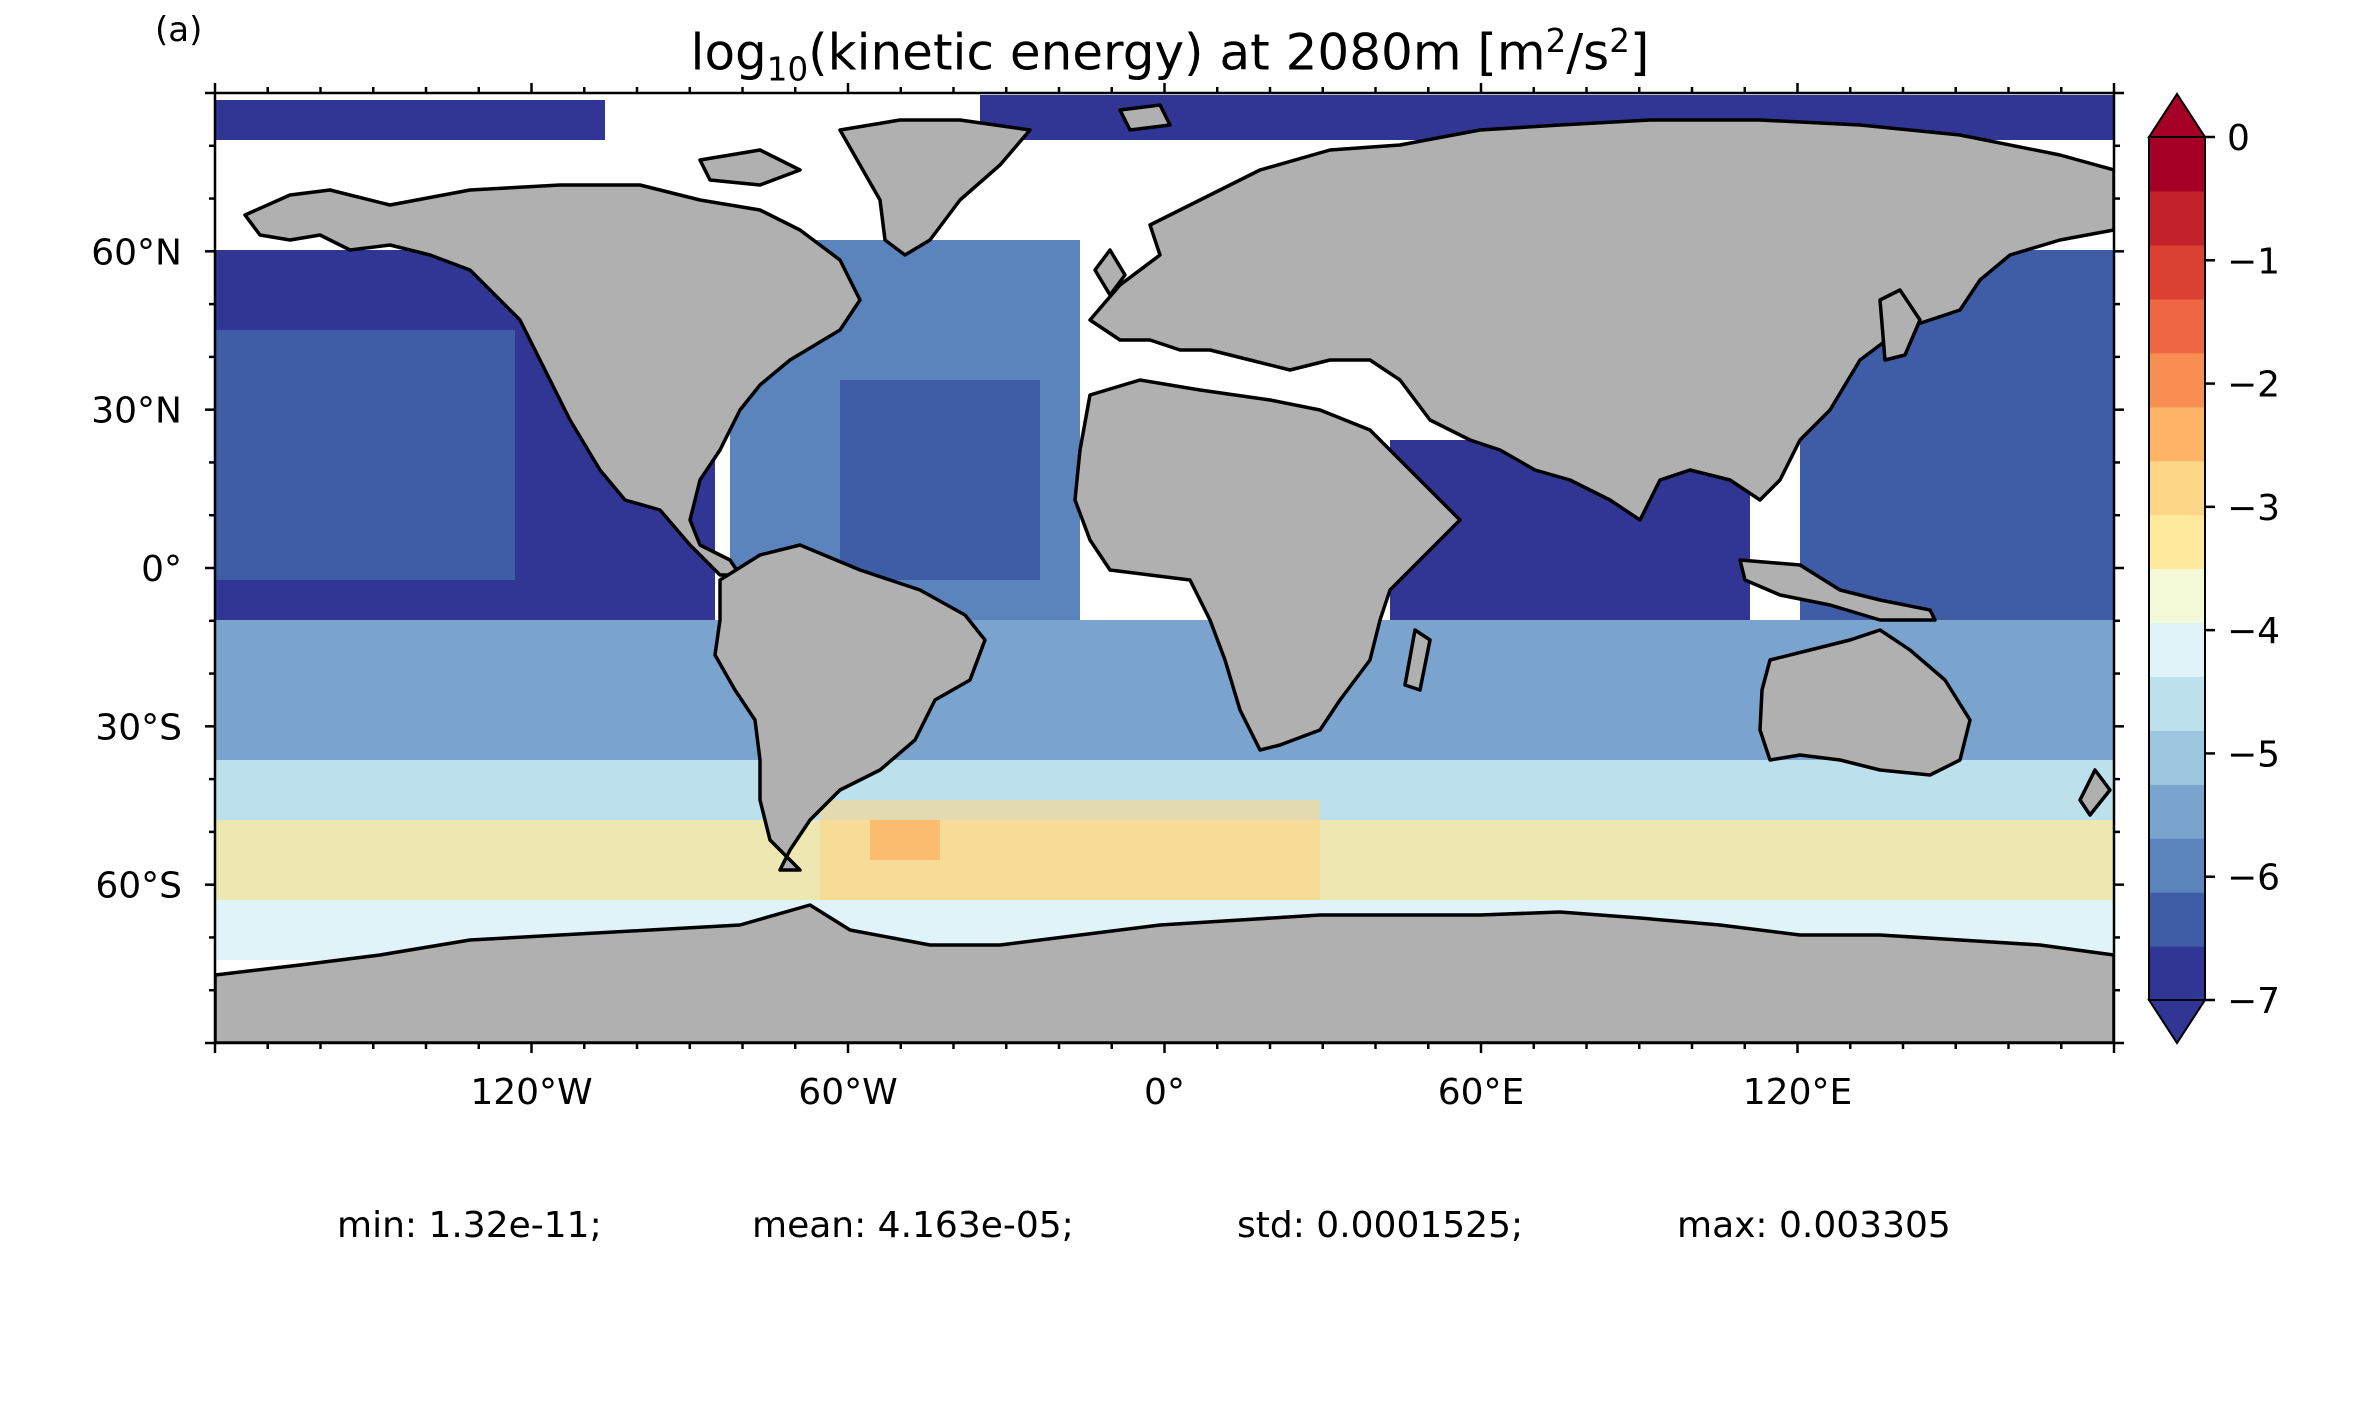  What do you see at coordinates (552, 380) in the screenshot?
I see `north-america` at bounding box center [552, 380].